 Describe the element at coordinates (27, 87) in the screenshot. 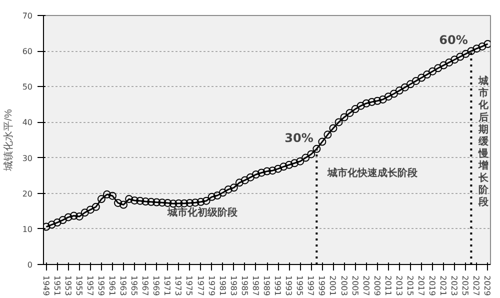

I see `y-tick-label: 50` at that location.